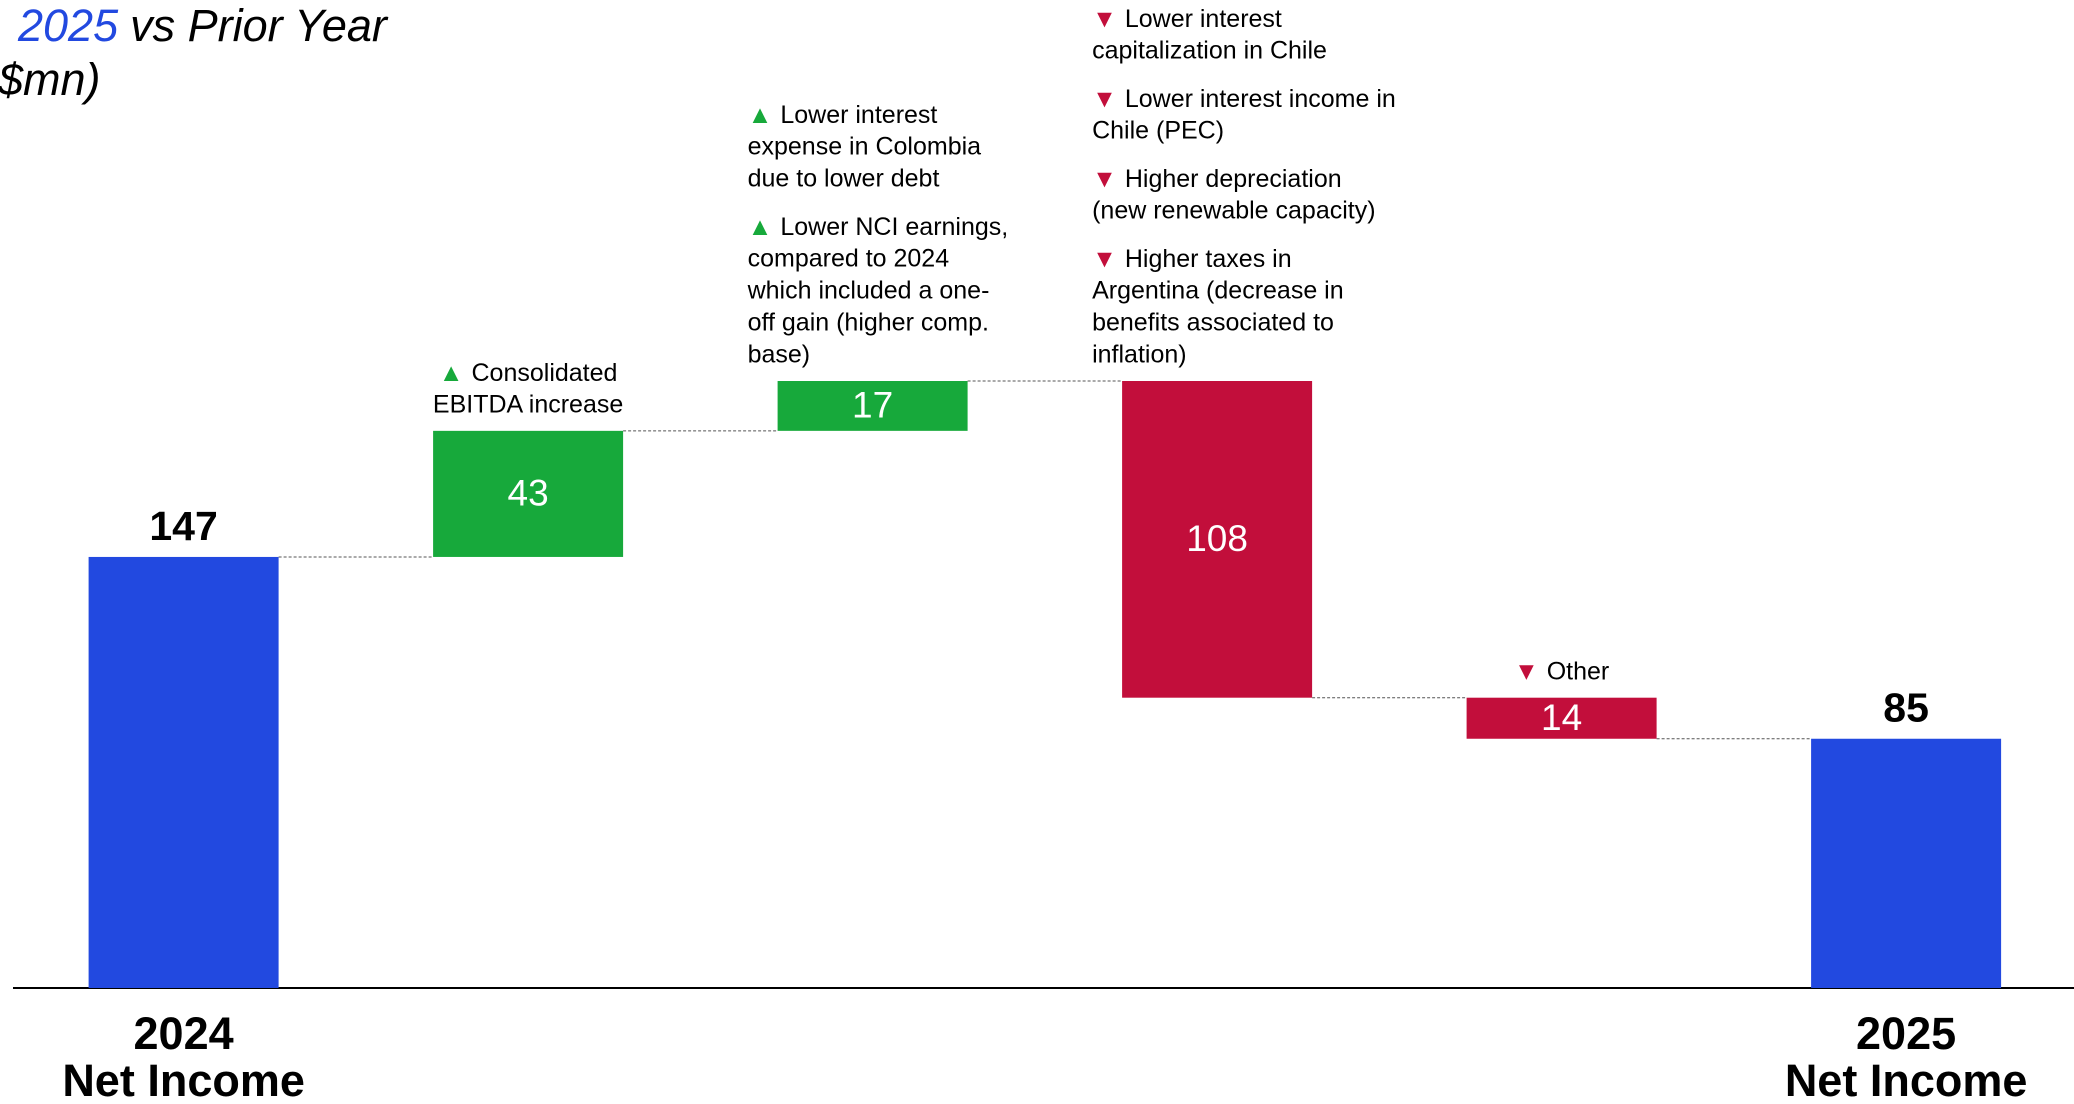  What do you see at coordinates (1906, 1033) in the screenshot?
I see `x-tick-label: 2025` at bounding box center [1906, 1033].